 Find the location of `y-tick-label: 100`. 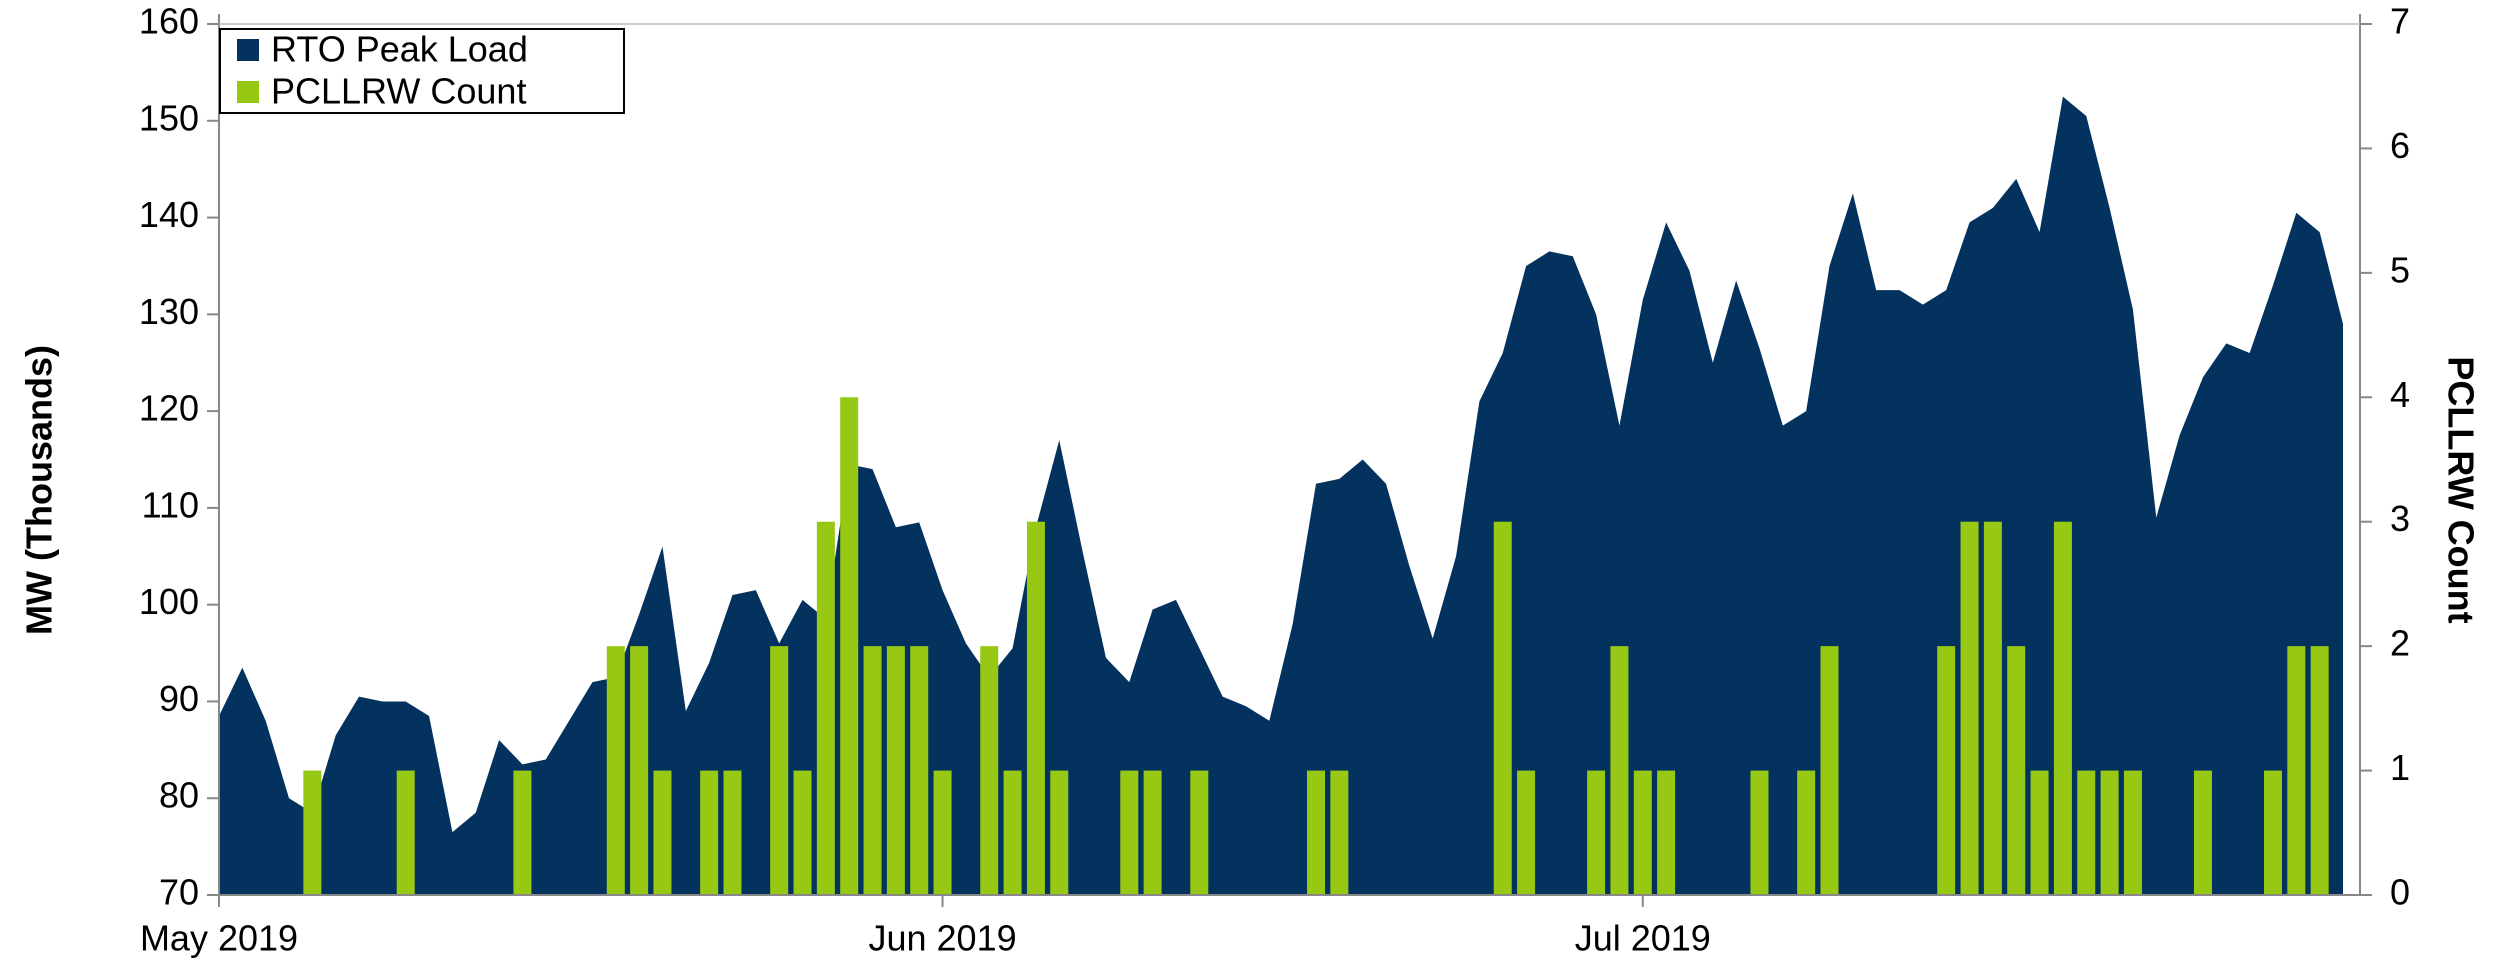

y-tick-label: 100 is located at coordinates (169, 601).